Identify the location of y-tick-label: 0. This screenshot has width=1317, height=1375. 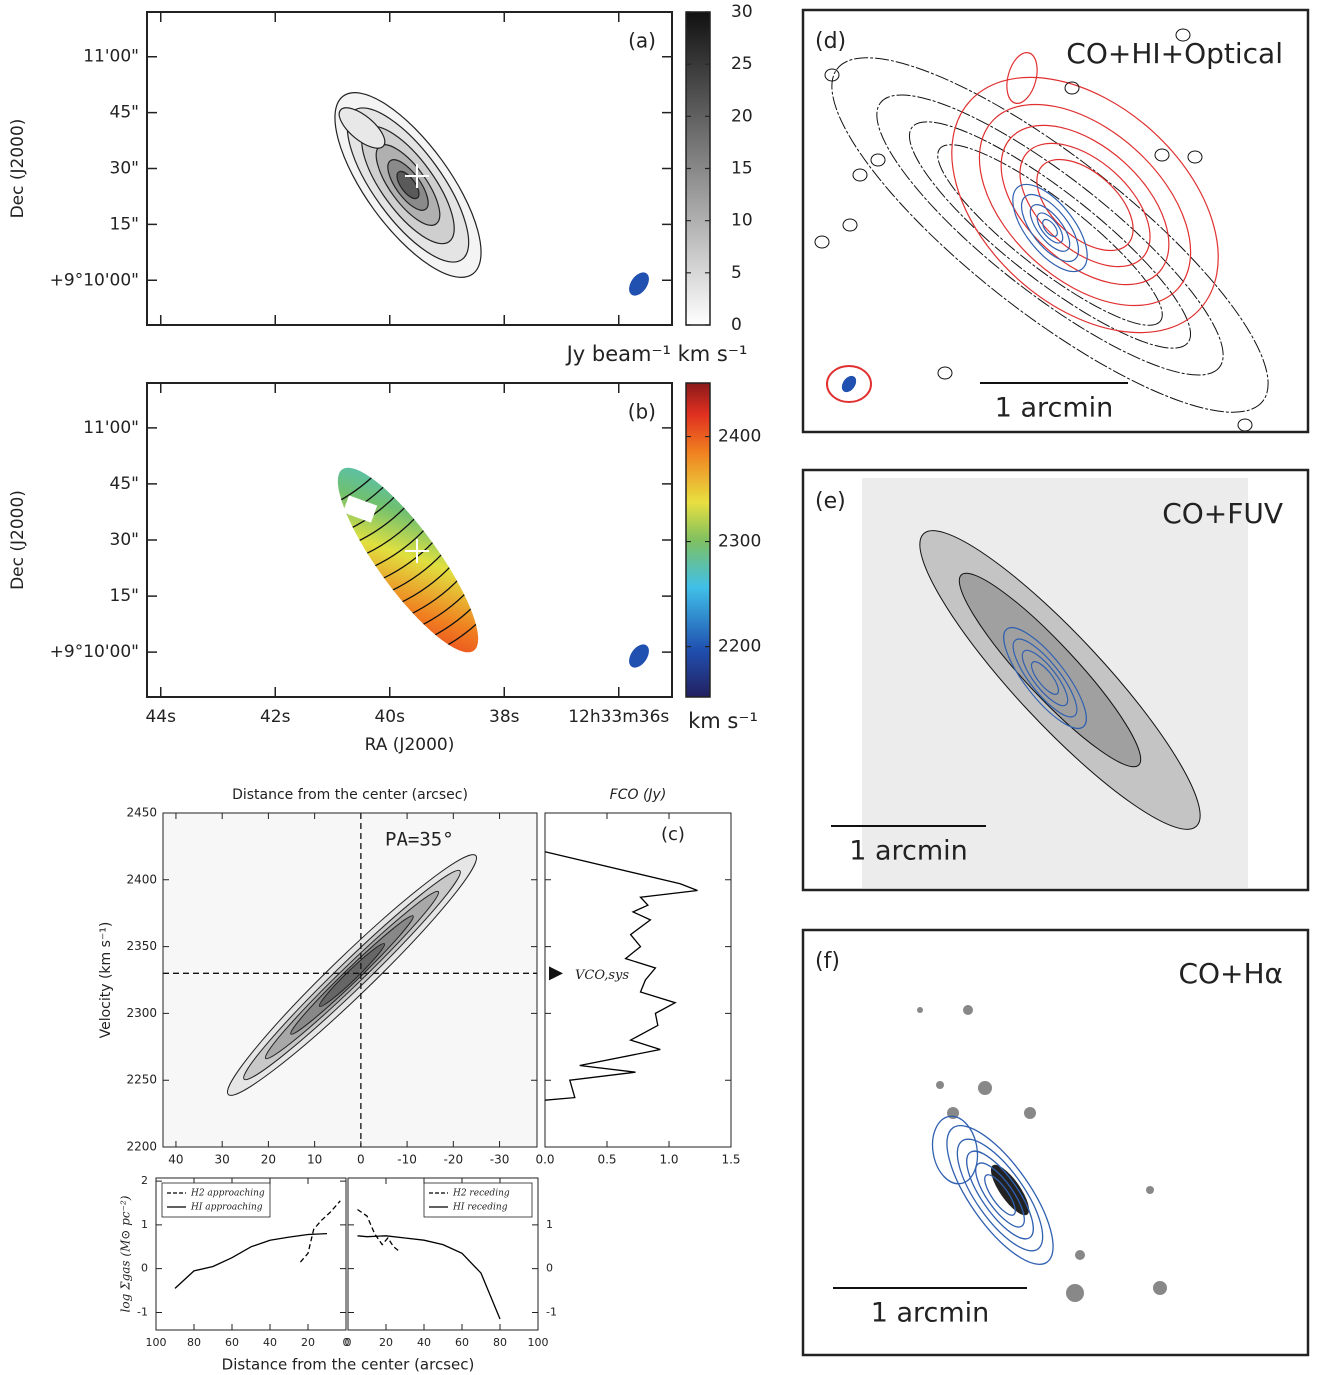
(549, 1268).